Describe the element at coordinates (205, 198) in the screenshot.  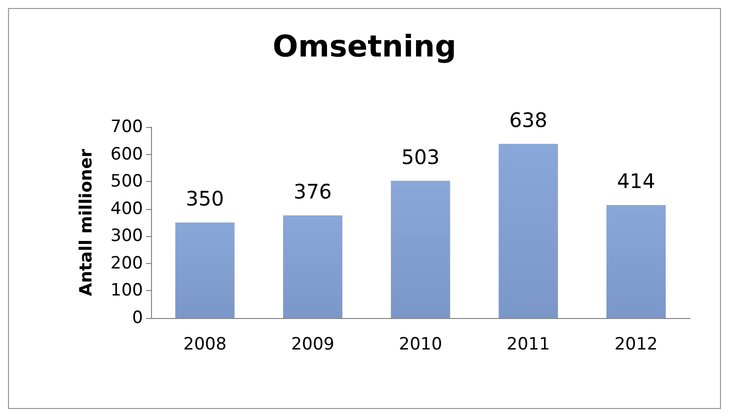
I see `data-label: 350` at that location.